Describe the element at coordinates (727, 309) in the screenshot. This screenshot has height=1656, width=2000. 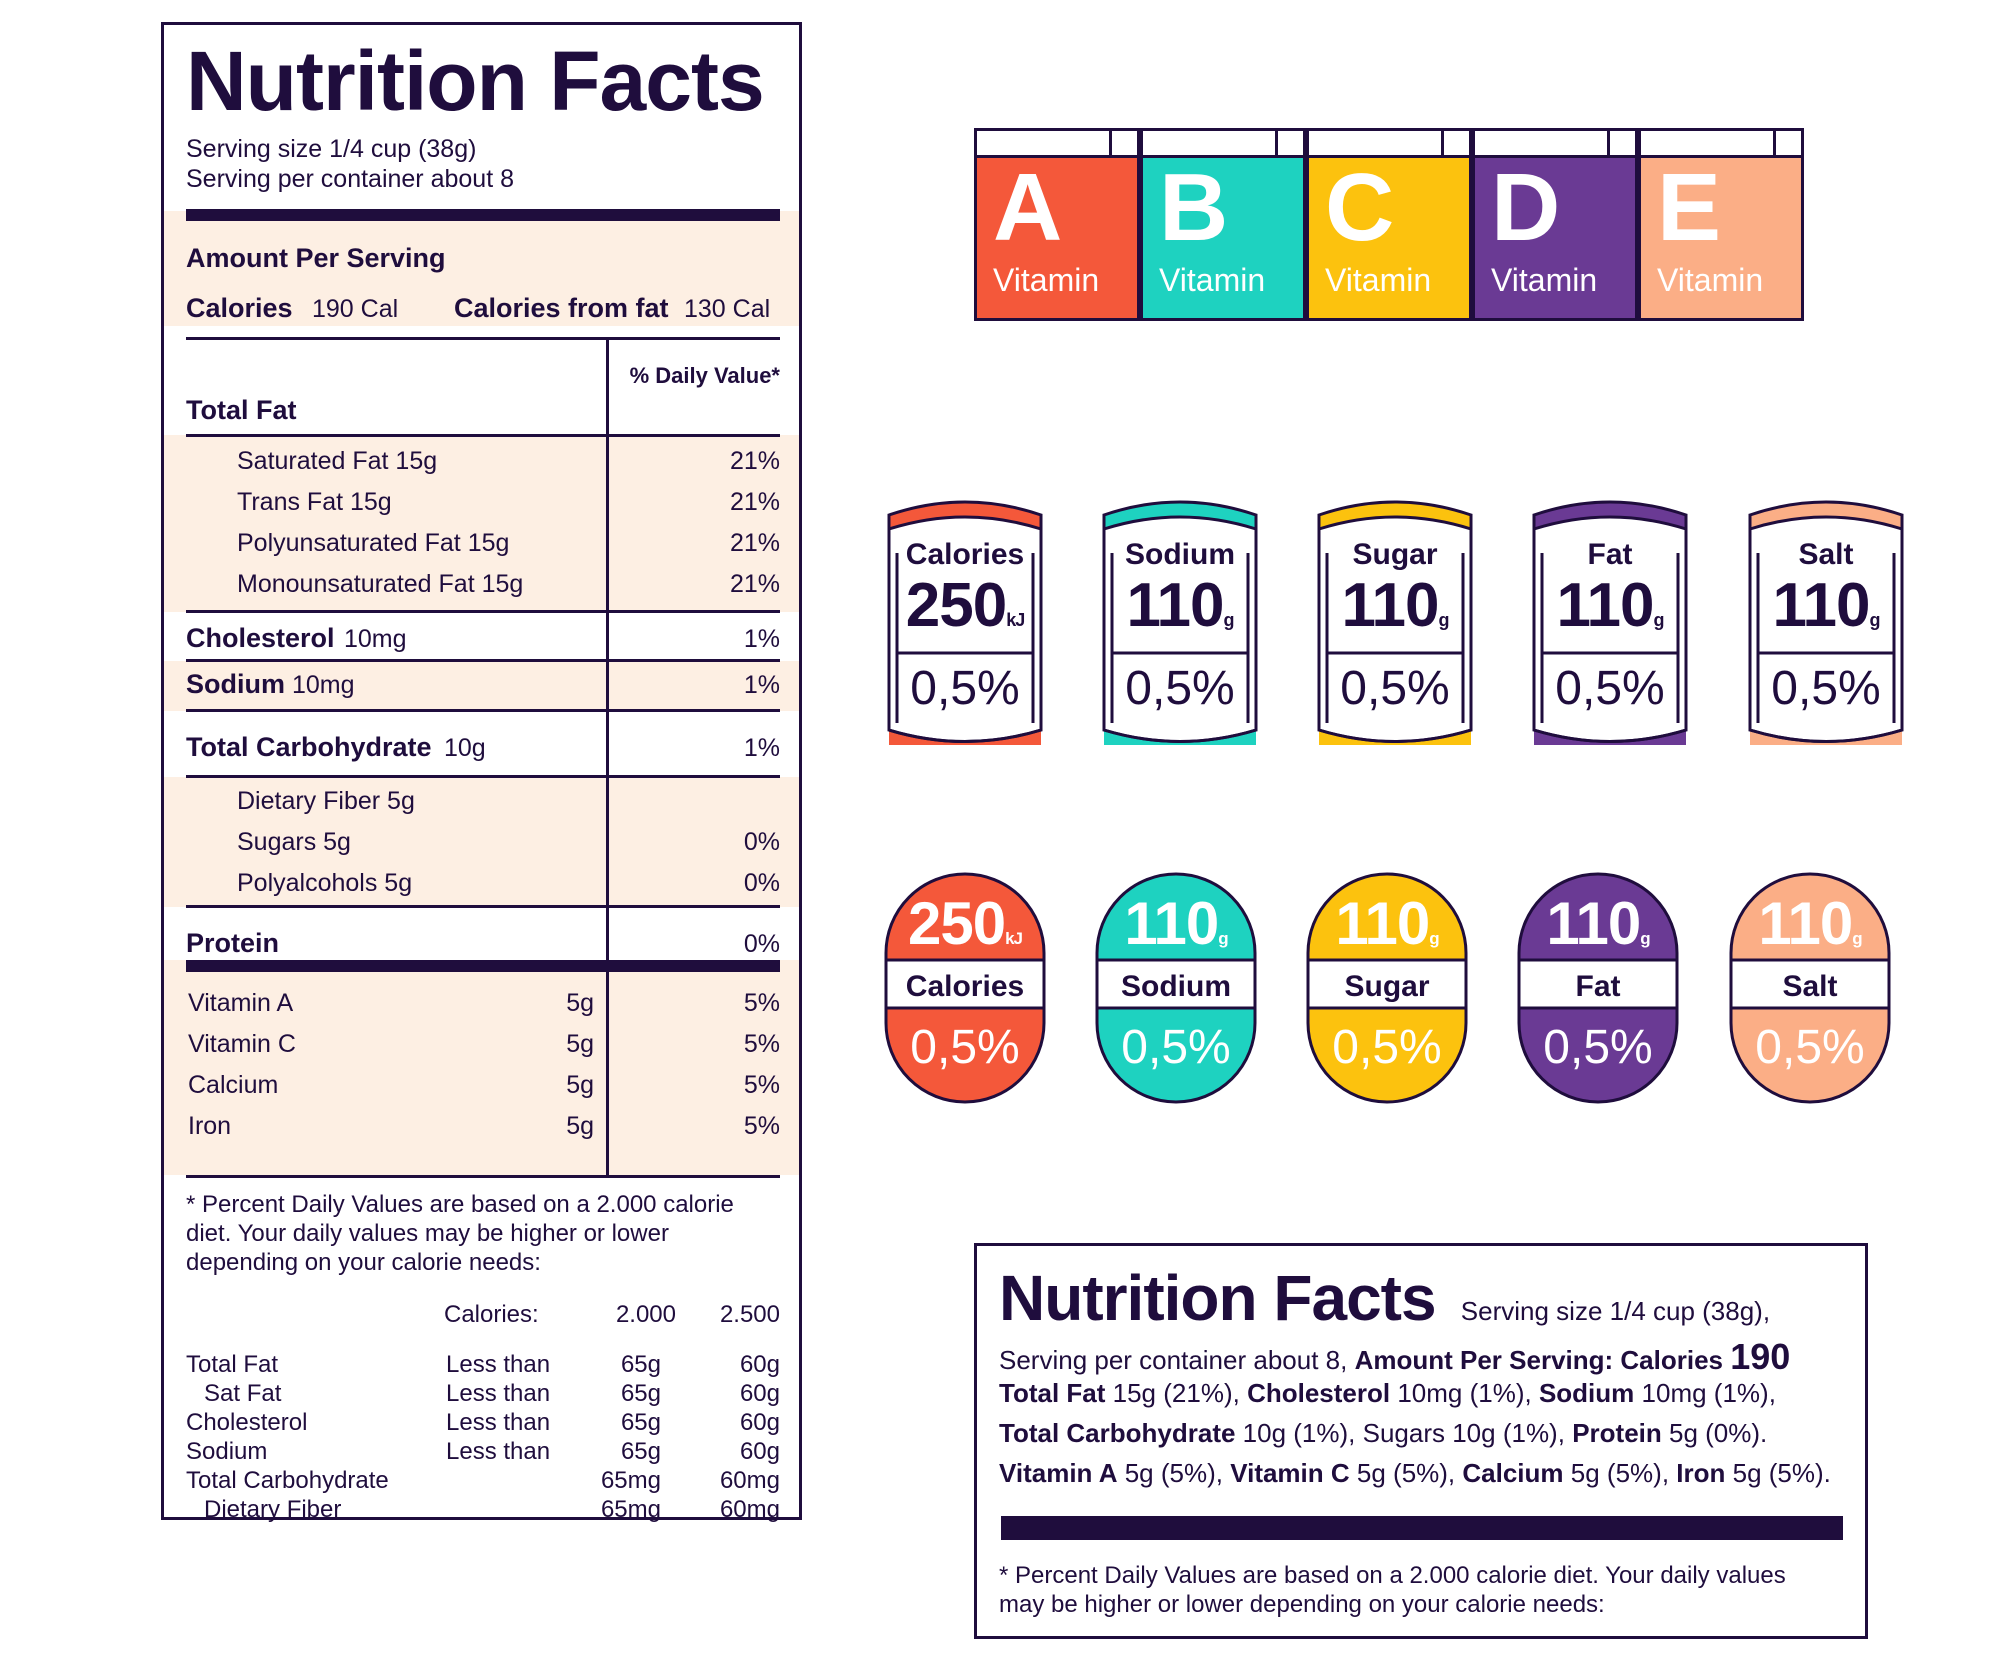
I see `calories-fat-value: 130 Cal` at that location.